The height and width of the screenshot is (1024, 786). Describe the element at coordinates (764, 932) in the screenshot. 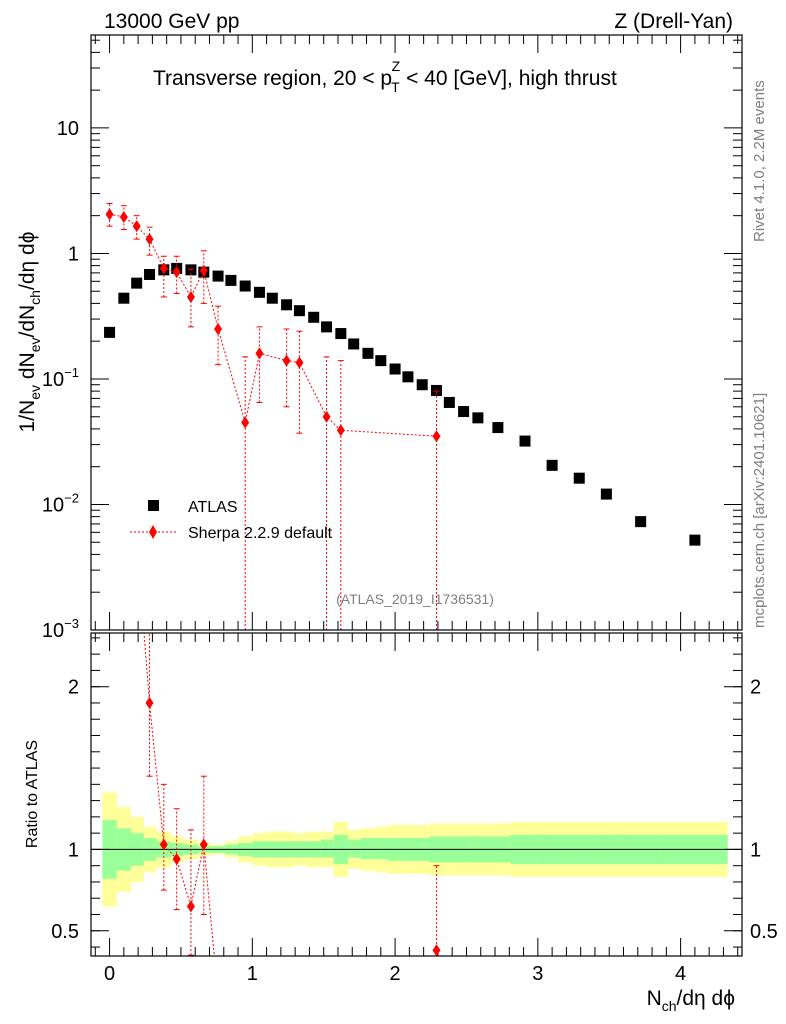

I see `ratio-tick-label-right: 0.5` at that location.